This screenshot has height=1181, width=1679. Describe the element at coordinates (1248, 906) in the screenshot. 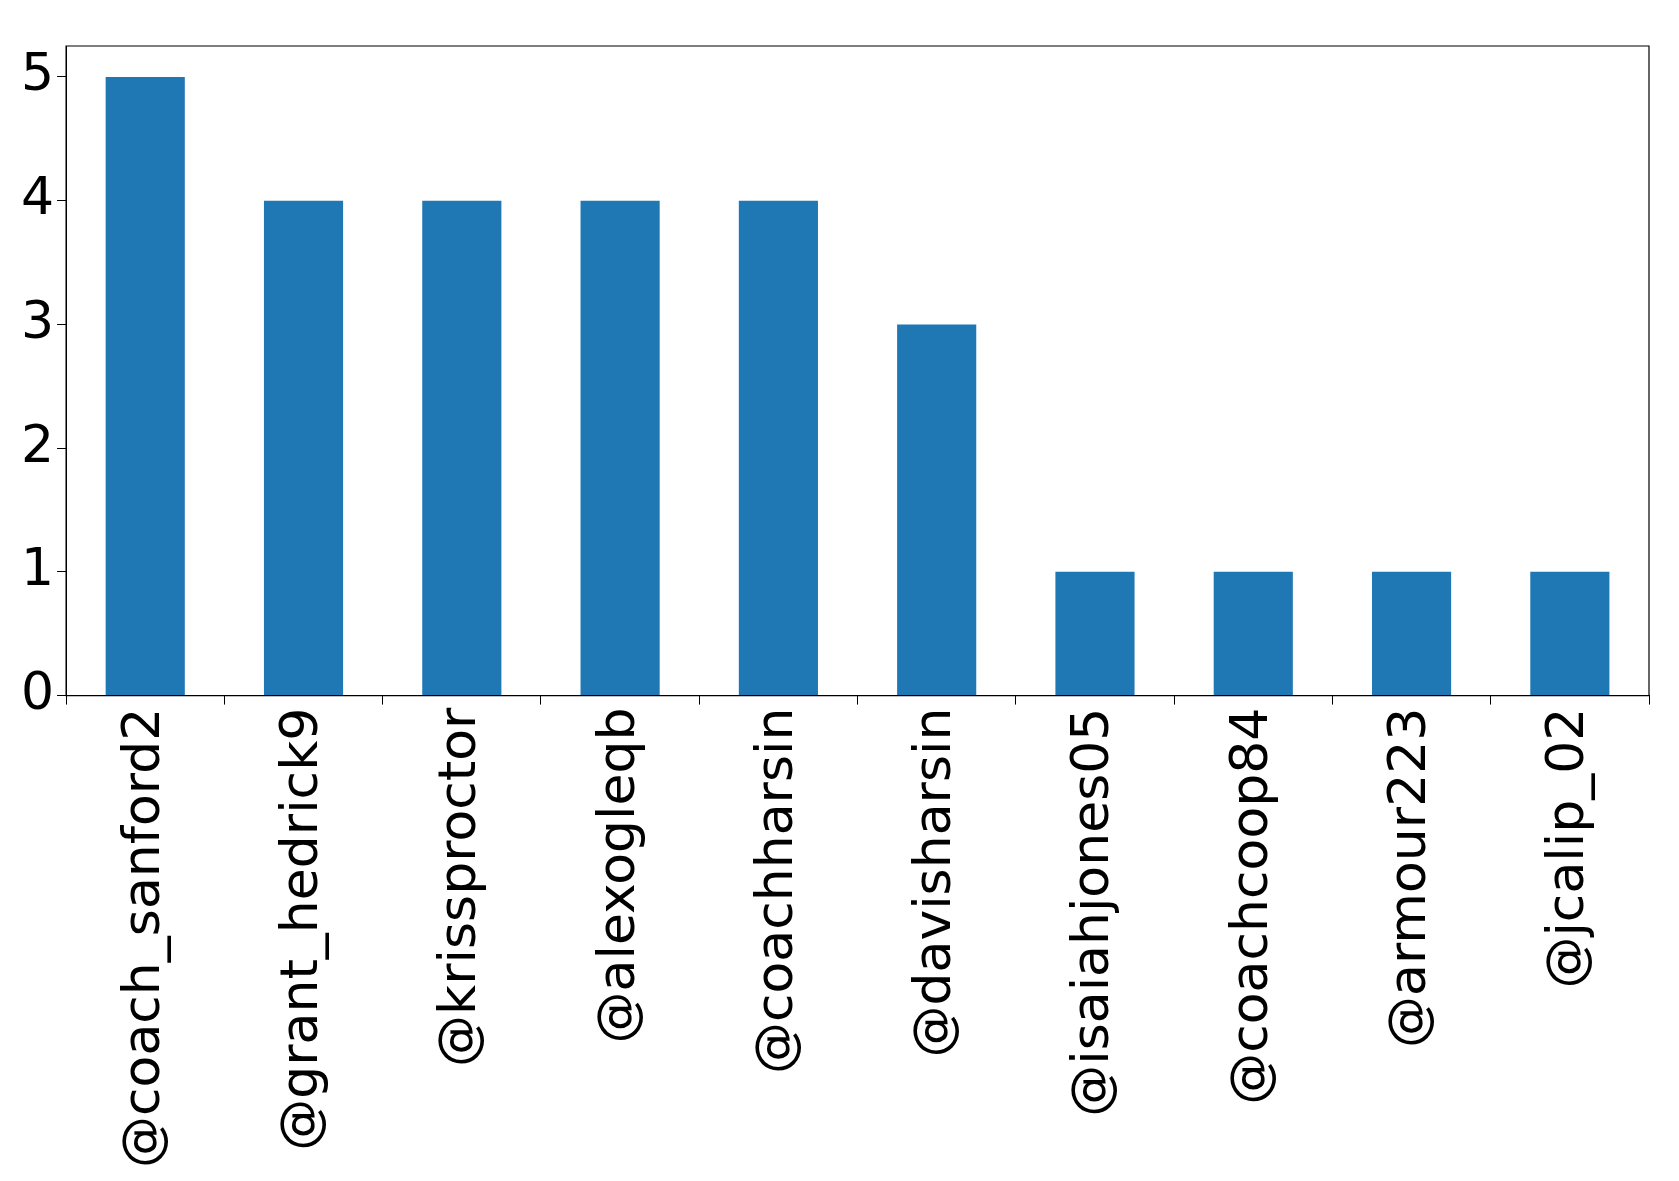

I see `x-tick-label: @coachcoop84` at that location.